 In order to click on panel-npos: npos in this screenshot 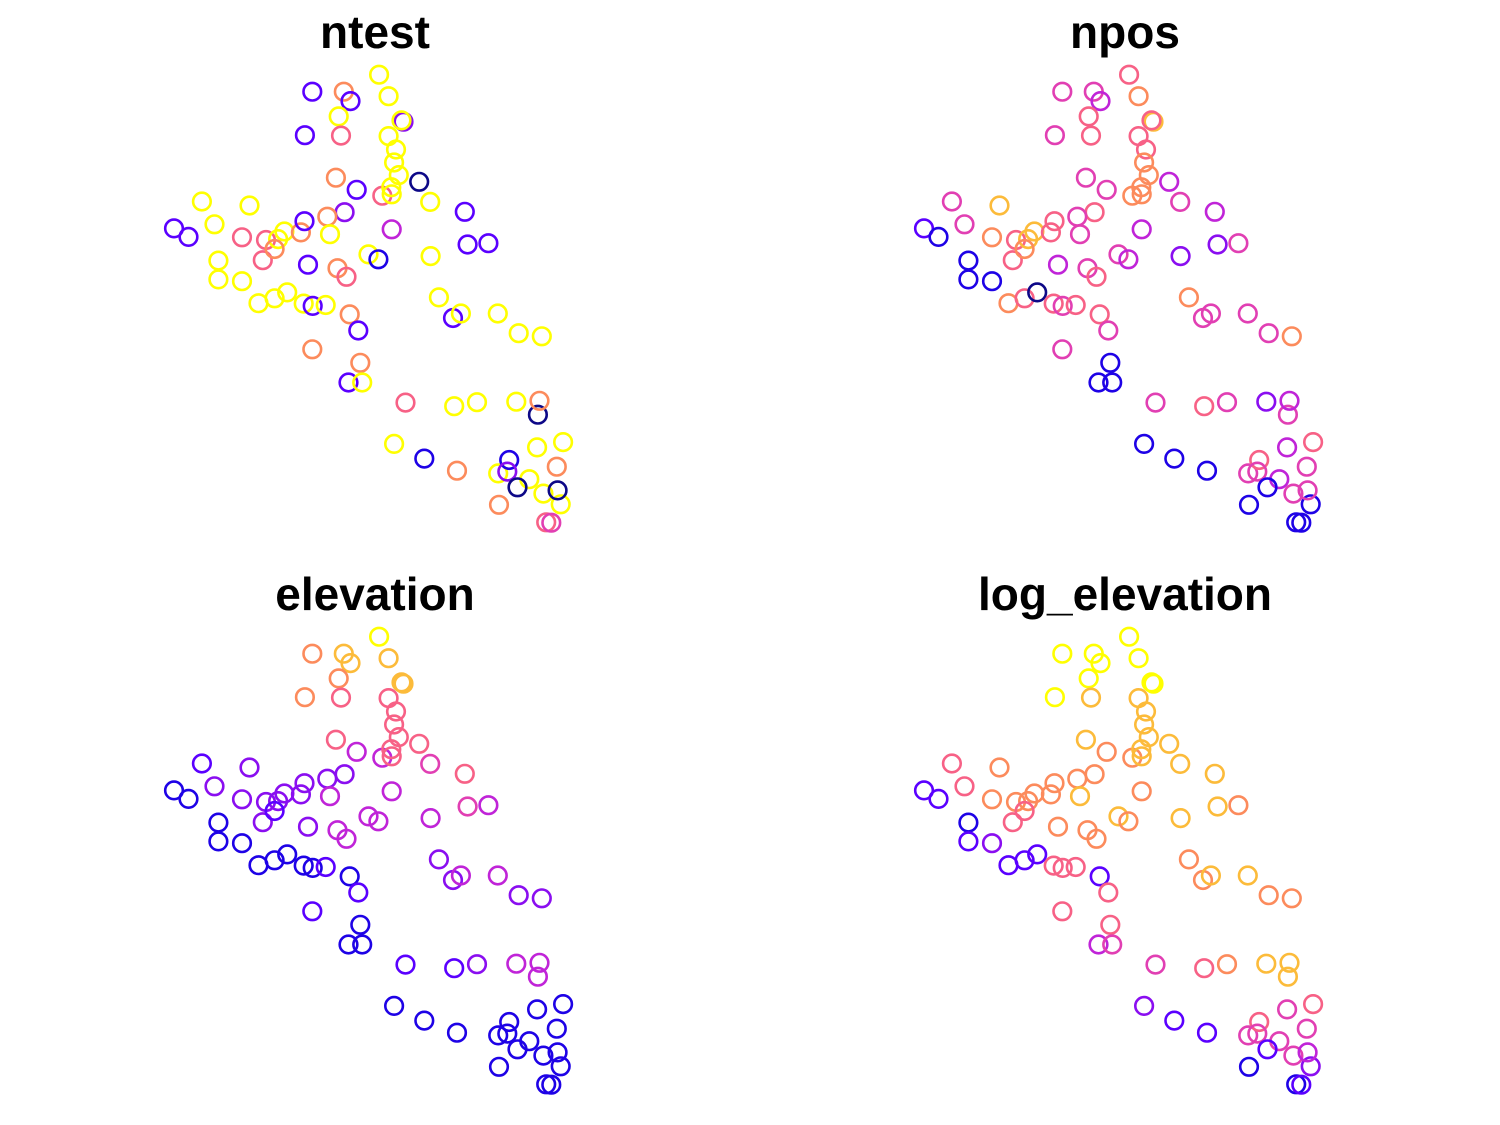, I will do `click(1118, 269)`.